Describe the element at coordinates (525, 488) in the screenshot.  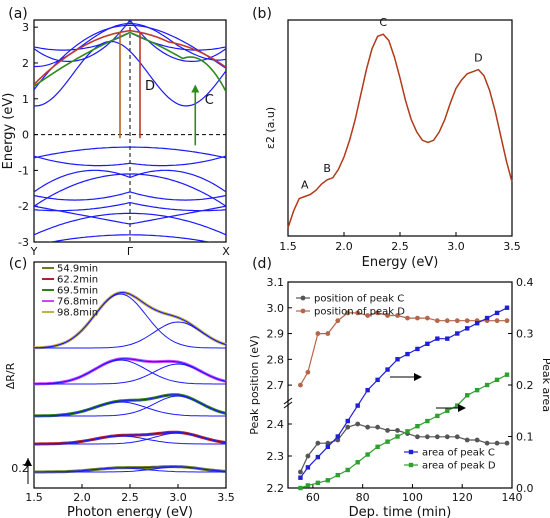
I see `panel-d-y2tick-label: 0.0` at that location.